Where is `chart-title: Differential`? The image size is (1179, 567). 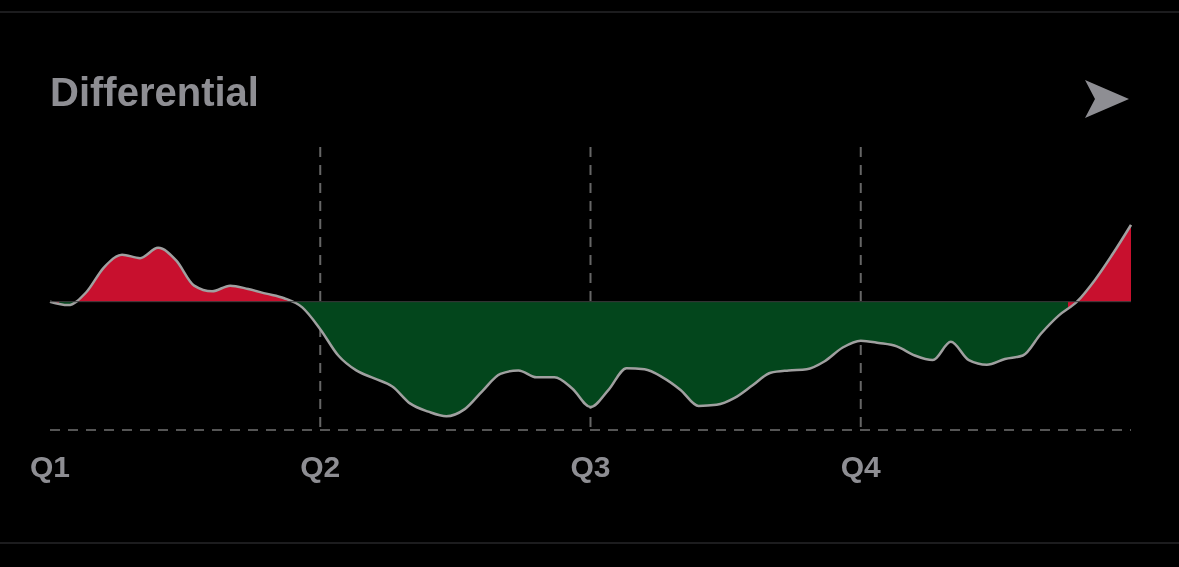 chart-title: Differential is located at coordinates (154, 92).